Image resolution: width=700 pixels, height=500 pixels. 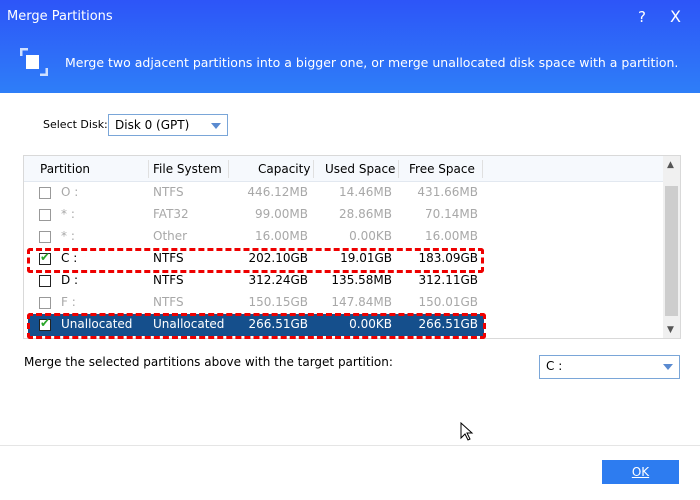 What do you see at coordinates (365, 192) in the screenshot?
I see `cell-used: 14.46MB` at bounding box center [365, 192].